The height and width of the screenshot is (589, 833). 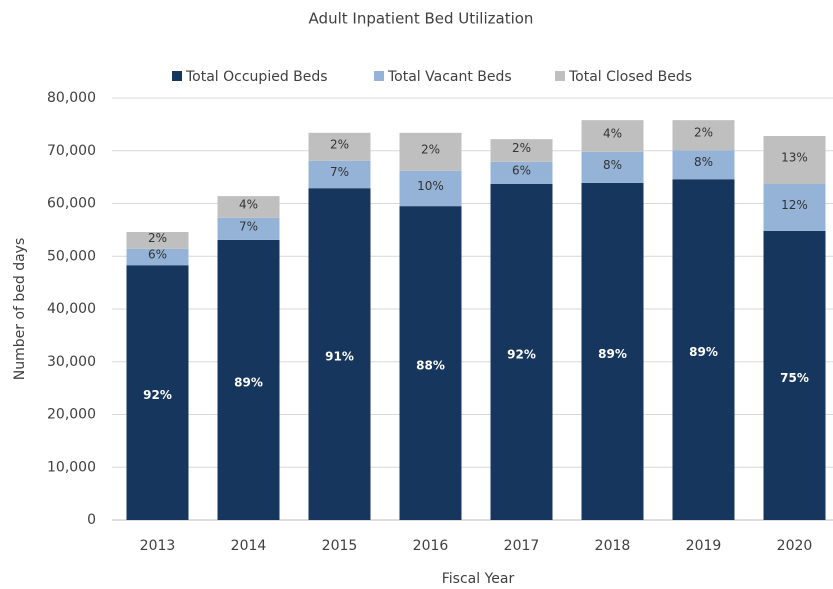 I want to click on legend-label: Total Occupied Beds, so click(x=256, y=77).